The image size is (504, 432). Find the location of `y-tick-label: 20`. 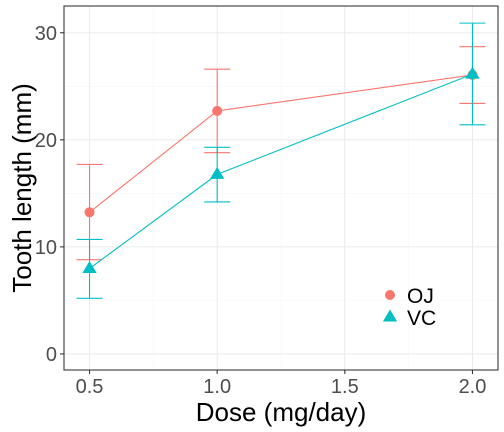

y-tick-label: 20 is located at coordinates (46, 141).